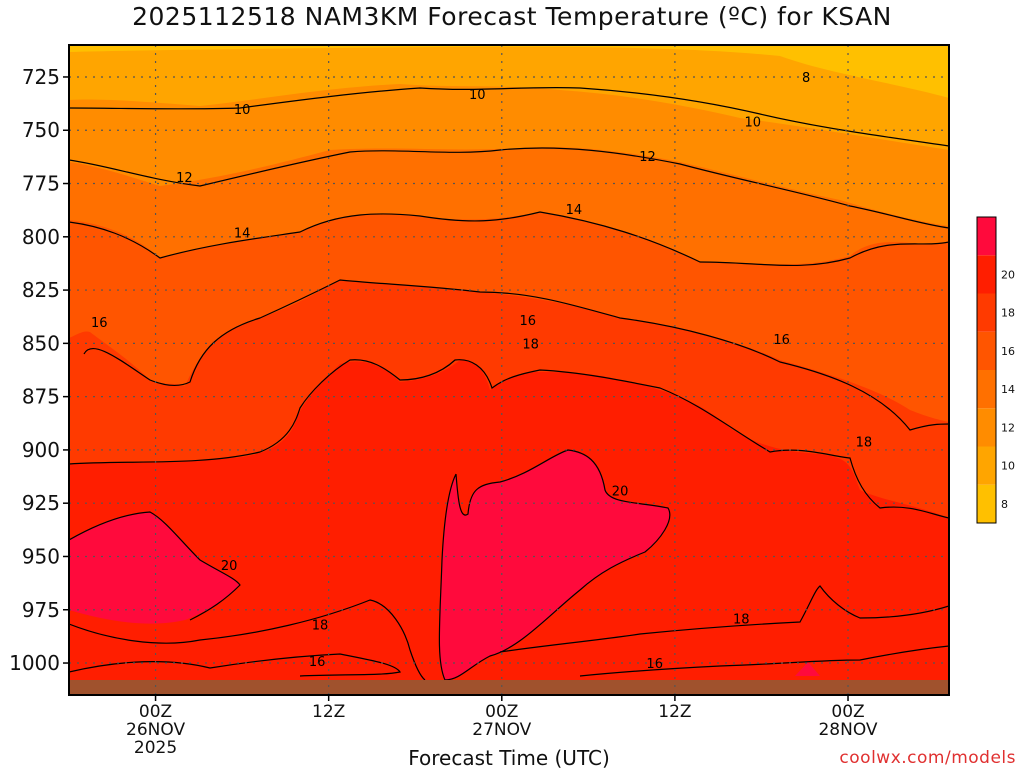 Image resolution: width=1024 pixels, height=768 pixels. What do you see at coordinates (39, 370) in the screenshot?
I see `y-axis: 725 750 775 800 825 850 875 900 925 950 975 1000` at bounding box center [39, 370].